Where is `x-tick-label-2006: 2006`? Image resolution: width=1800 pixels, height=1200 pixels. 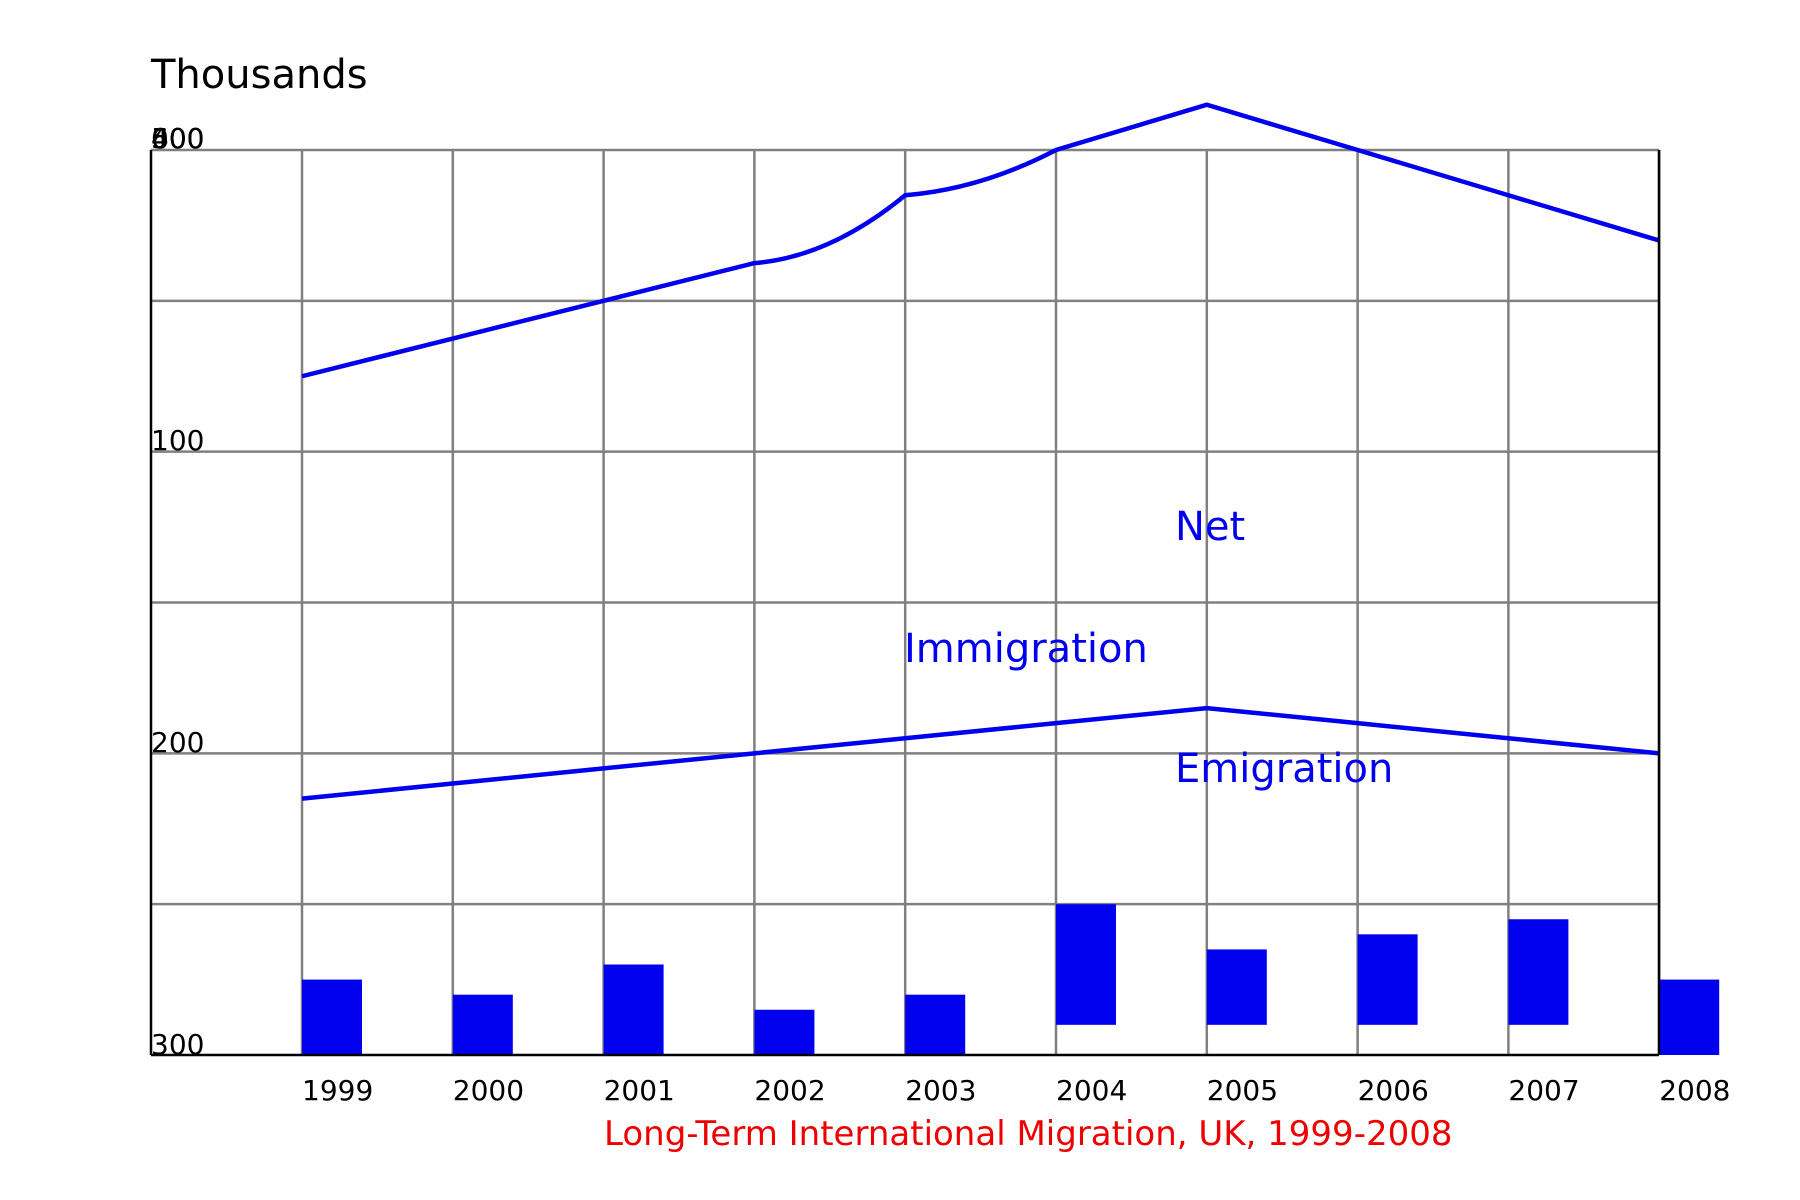
x-tick-label-2006: 2006 is located at coordinates (1393, 1090).